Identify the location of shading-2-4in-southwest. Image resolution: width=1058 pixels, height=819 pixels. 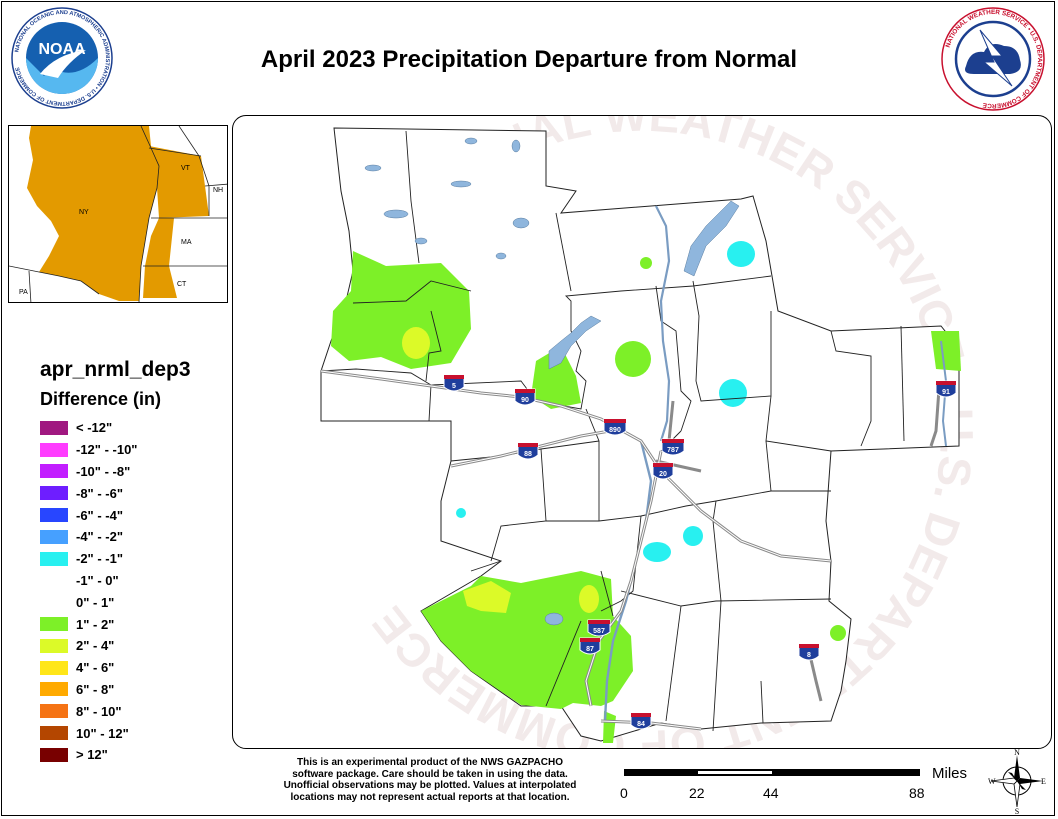
(487, 597).